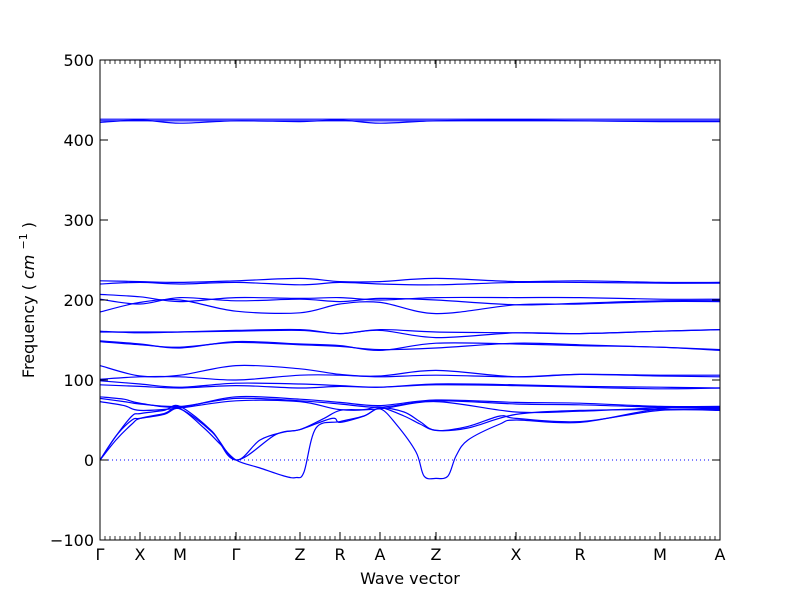  Describe the element at coordinates (28, 336) in the screenshot. I see `y-axis-label-text: Frequency` at that location.